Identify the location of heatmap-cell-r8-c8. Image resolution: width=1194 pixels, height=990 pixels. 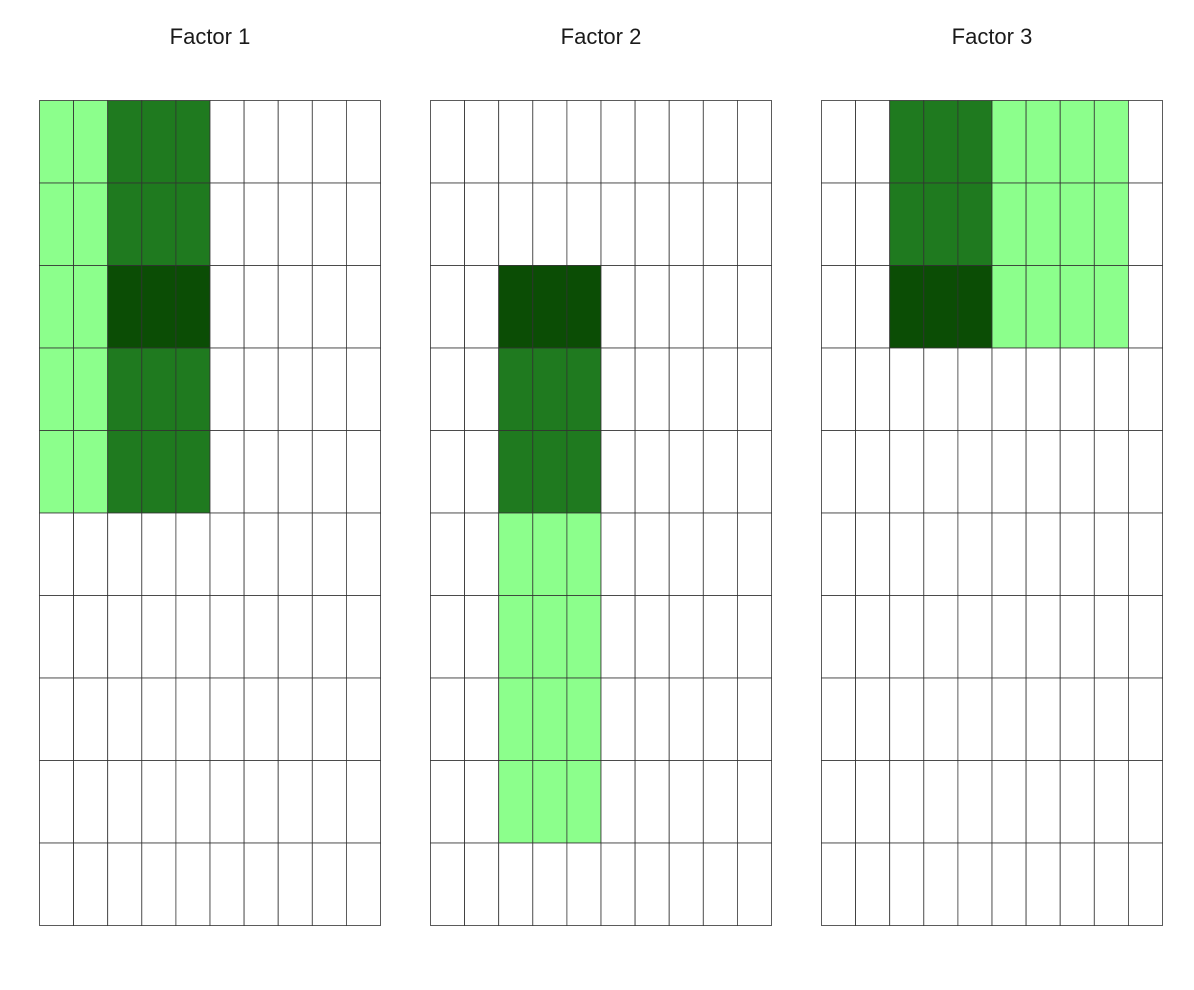
(329, 802).